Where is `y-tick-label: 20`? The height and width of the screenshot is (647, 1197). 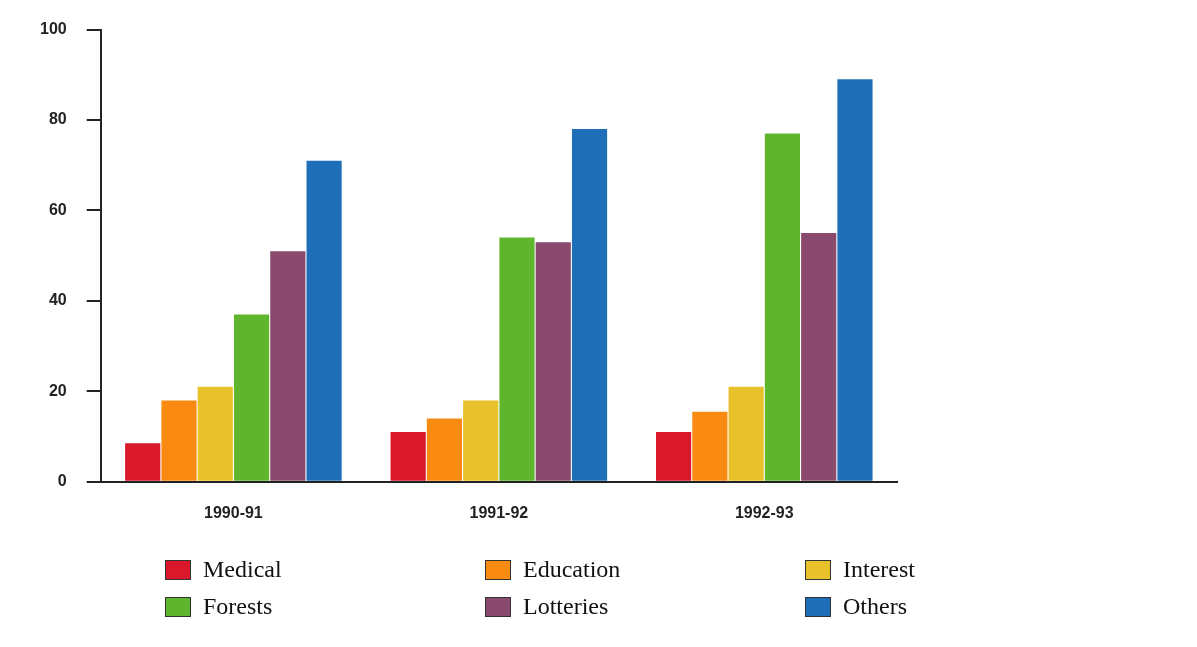
y-tick-label: 20 is located at coordinates (57, 390).